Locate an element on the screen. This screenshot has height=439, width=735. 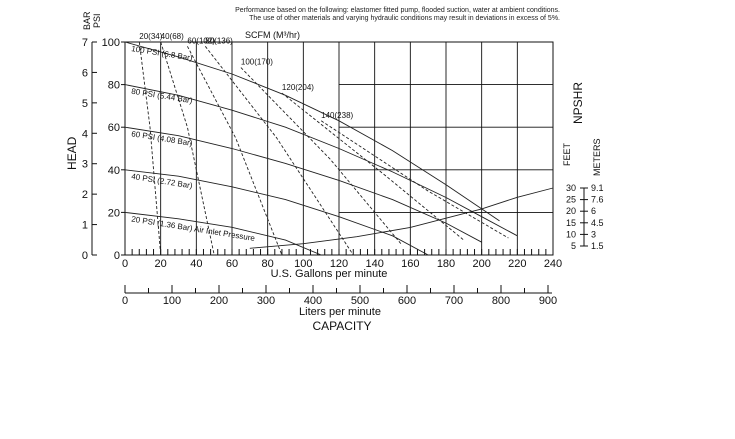
pressure-curve-label: 80 PSI (5.44 Bar) is located at coordinates (162, 96).